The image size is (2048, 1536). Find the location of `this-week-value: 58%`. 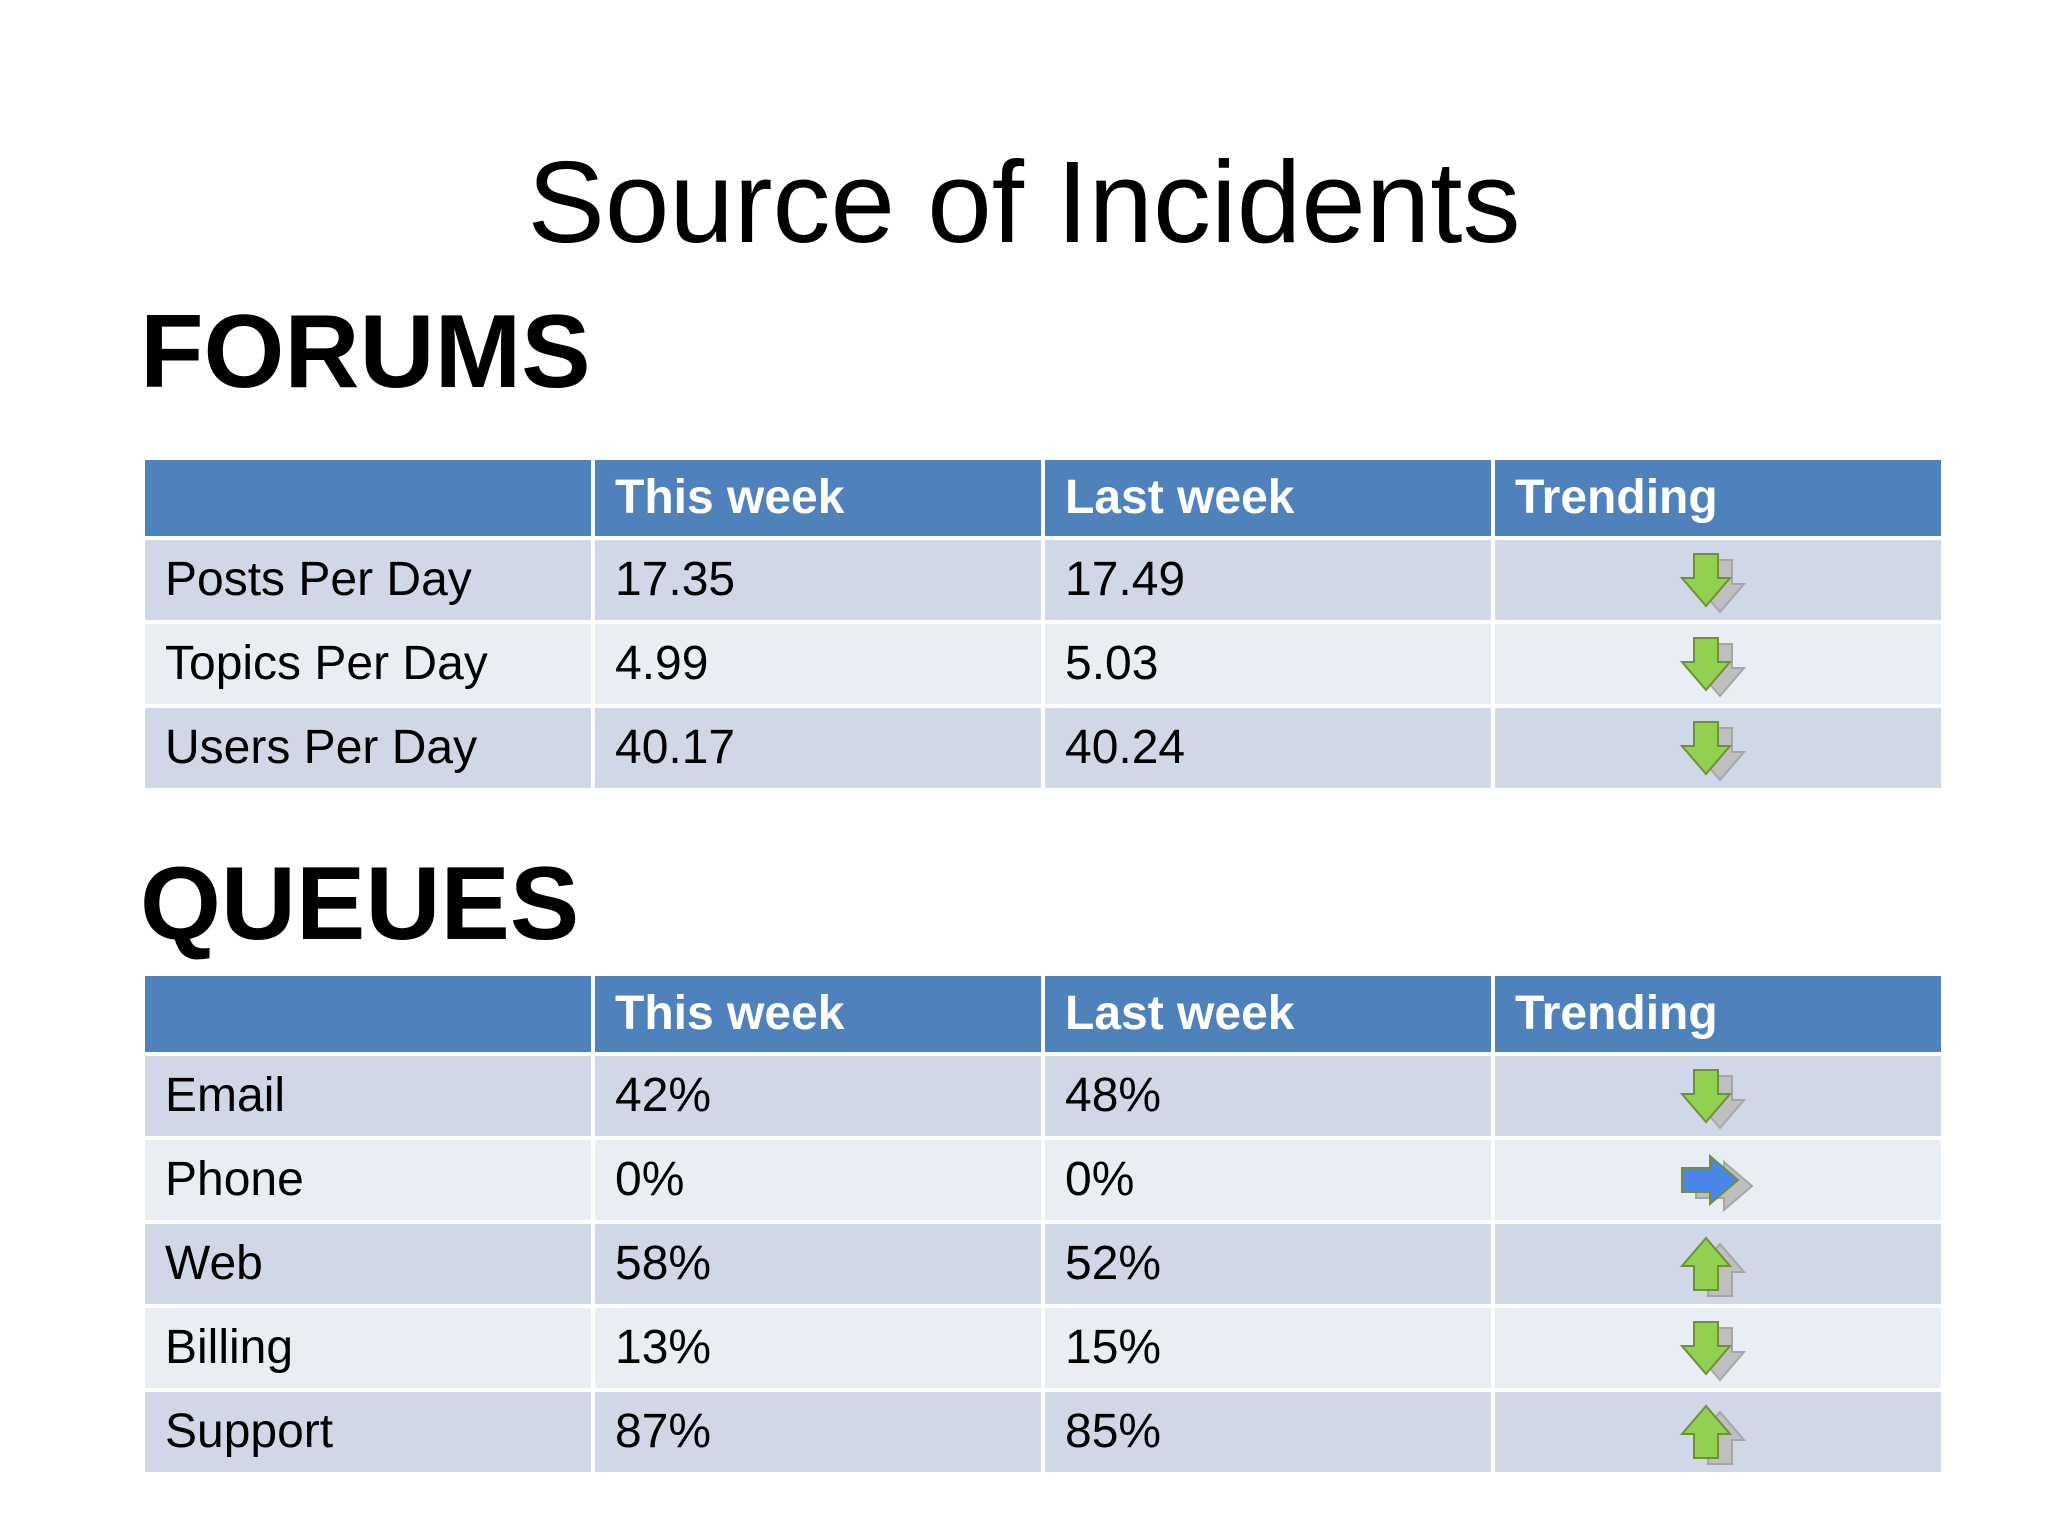

this-week-value: 58% is located at coordinates (818, 1264).